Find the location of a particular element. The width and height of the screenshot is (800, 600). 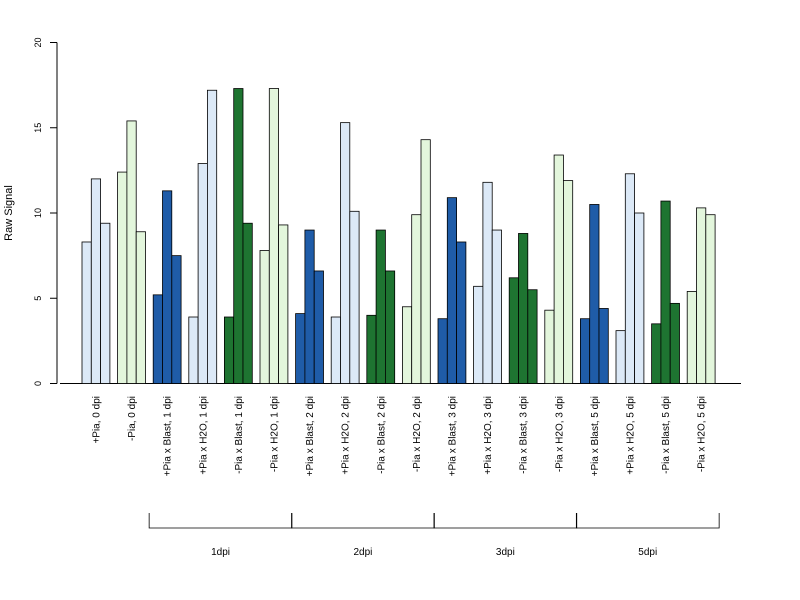

category-label: +Pia x H2O, 1 dpi is located at coordinates (203, 435).